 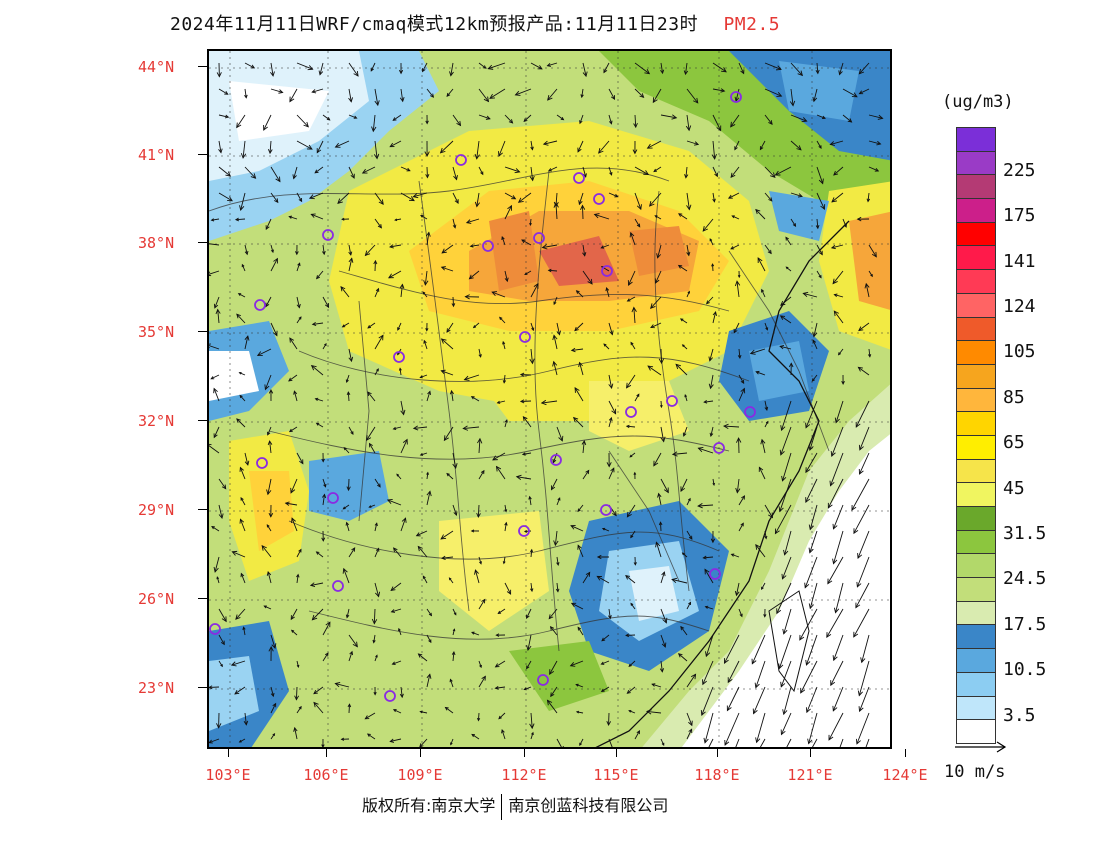 I want to click on longitude-tick, so click(x=326, y=753).